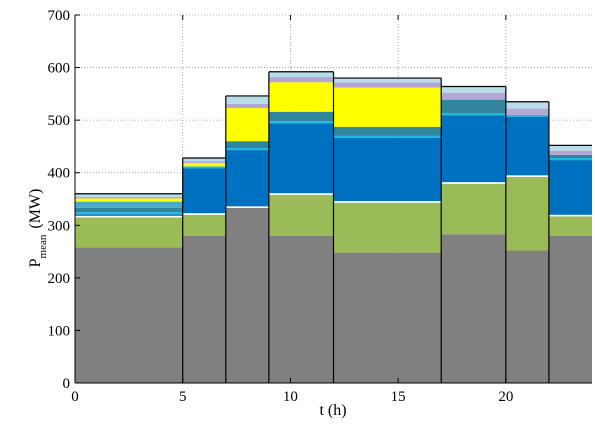 Image resolution: width=595 pixels, height=427 pixels. Describe the element at coordinates (59, 174) in the screenshot. I see `y-tick-label-400: 400` at that location.